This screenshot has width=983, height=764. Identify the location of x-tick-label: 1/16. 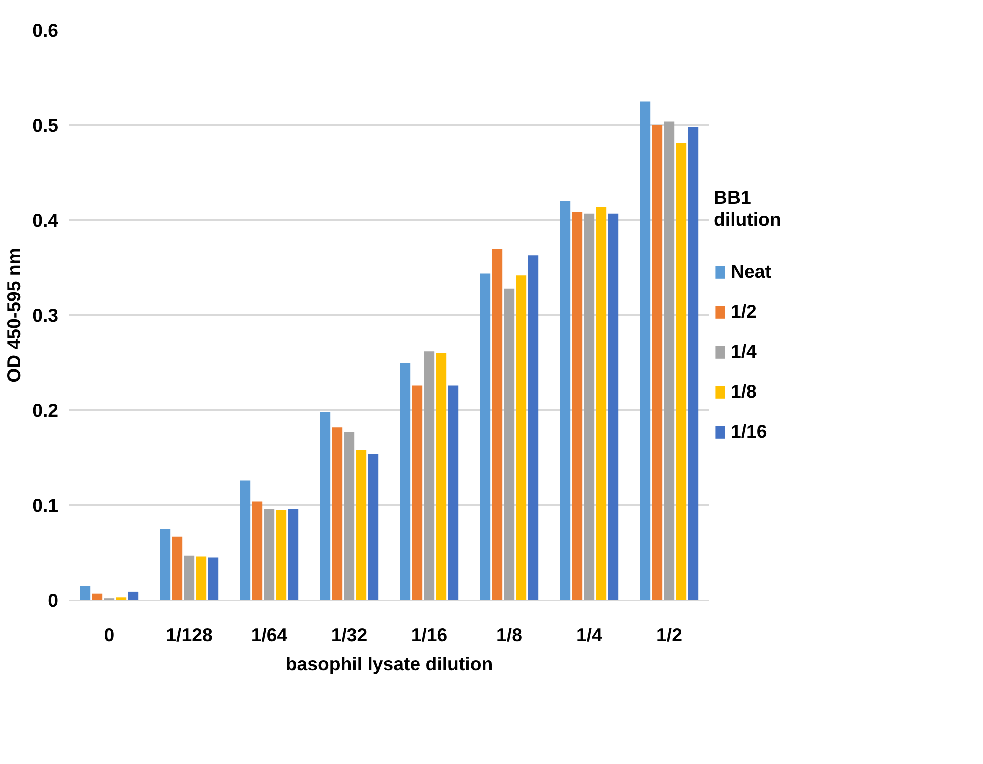
(429, 635).